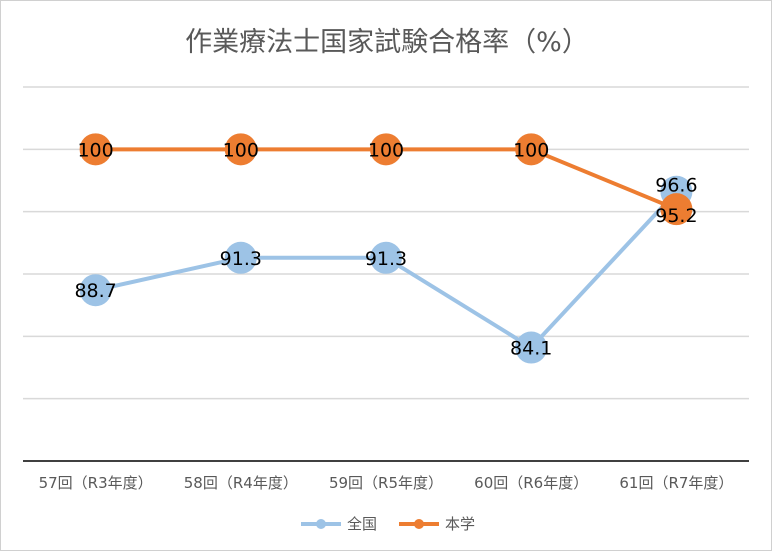 The width and height of the screenshot is (772, 552). Describe the element at coordinates (96, 483) in the screenshot. I see `x-tick-label: 57回（R3年度）` at that location.